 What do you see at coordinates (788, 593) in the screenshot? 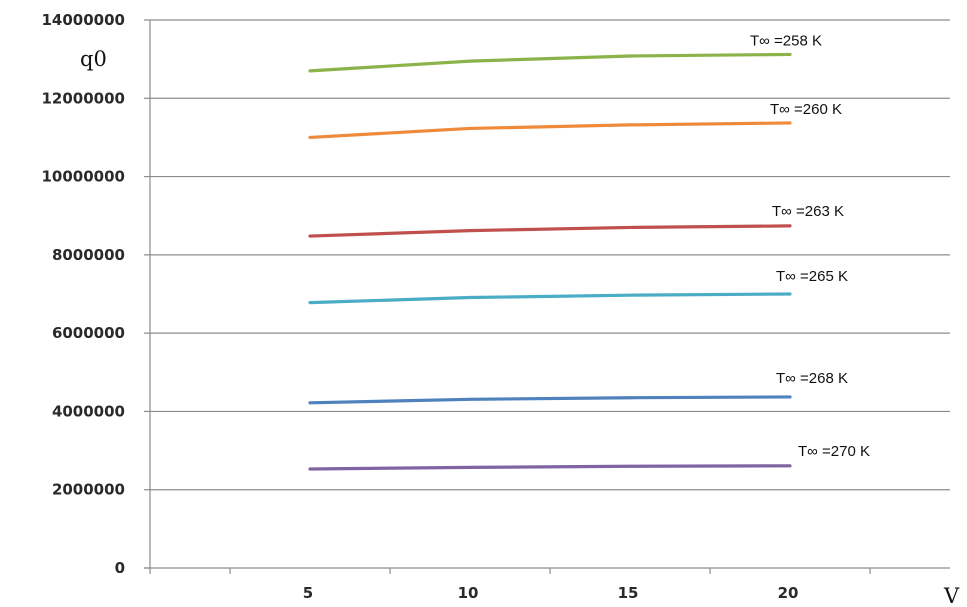
I see `x-tick-label: 20` at bounding box center [788, 593].